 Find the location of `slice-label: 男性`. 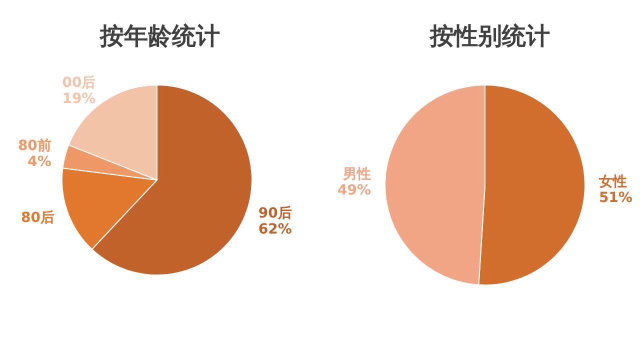

slice-label: 男性 is located at coordinates (357, 174).